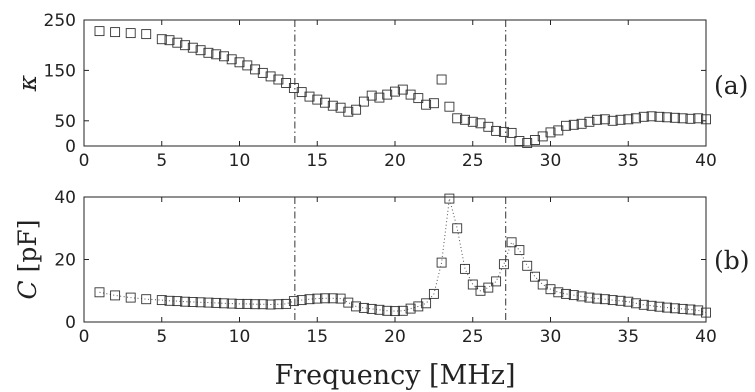 The height and width of the screenshot is (392, 755). What do you see at coordinates (84, 337) in the screenshot?
I see `x-tick-label: 0` at bounding box center [84, 337].